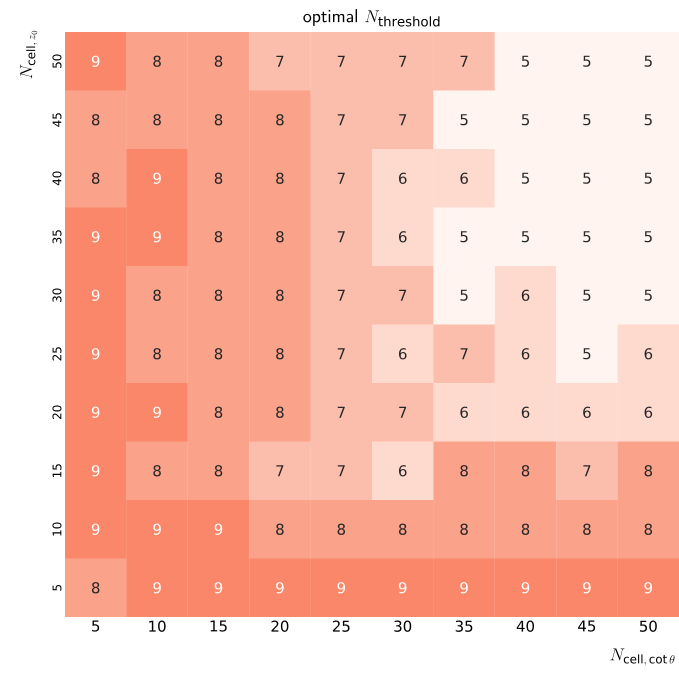 This screenshot has height=675, width=679. I want to click on y-tick-label: 45, so click(57, 120).